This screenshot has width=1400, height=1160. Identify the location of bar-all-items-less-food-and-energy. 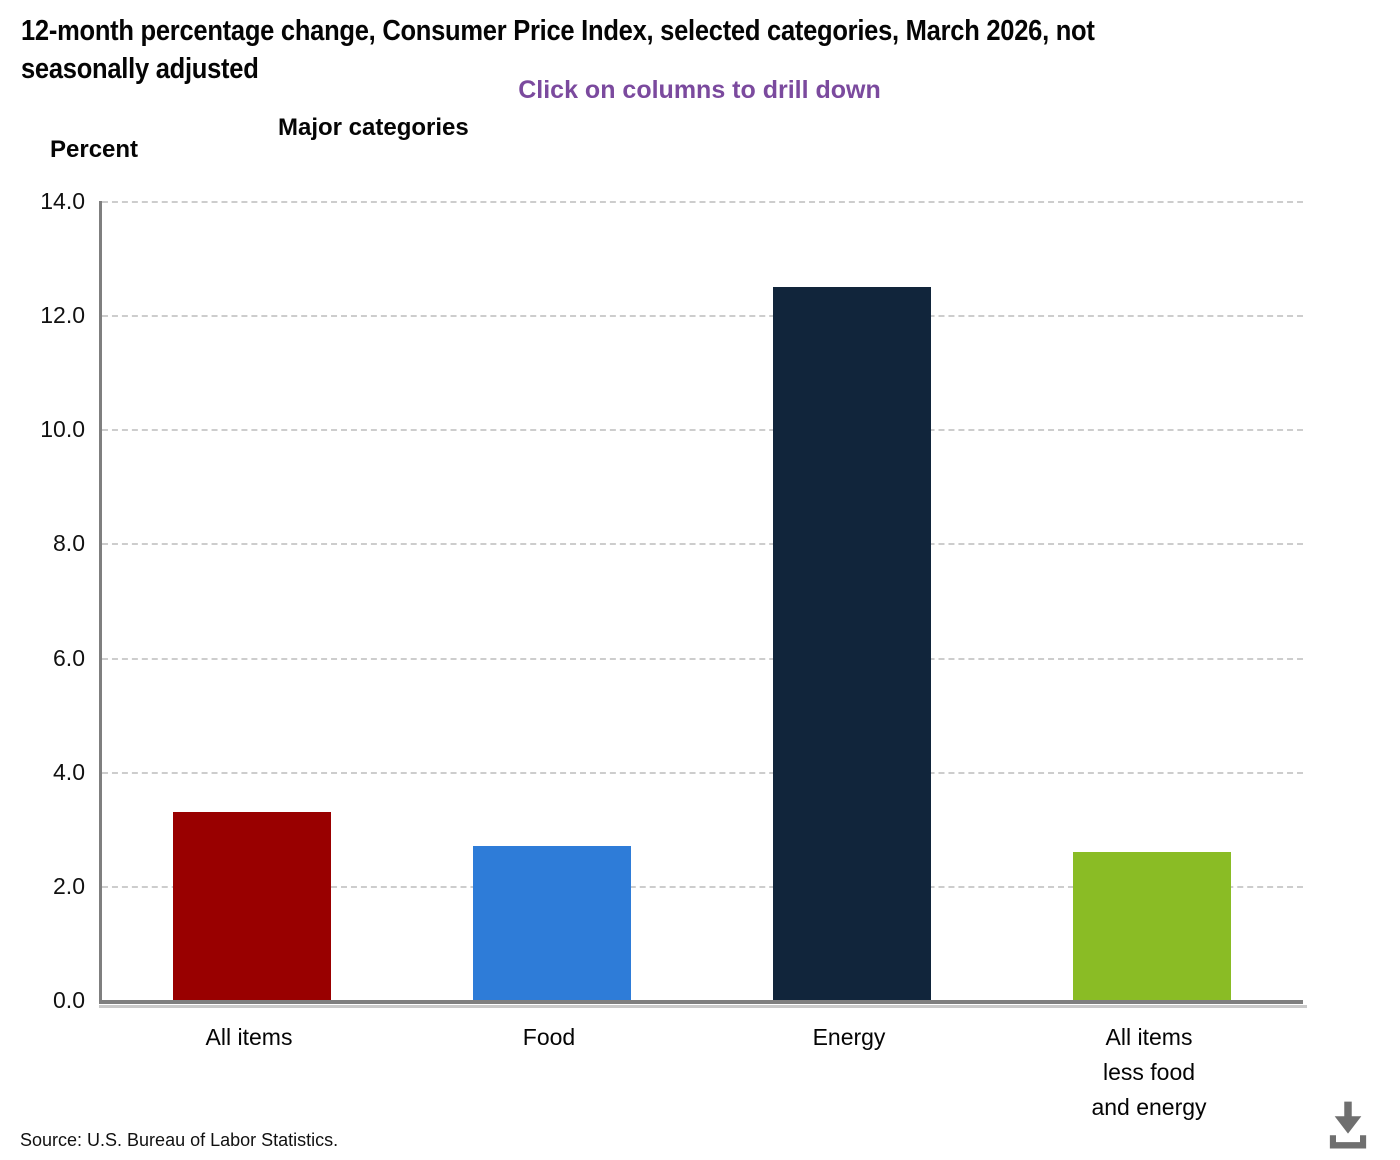
(1152, 925).